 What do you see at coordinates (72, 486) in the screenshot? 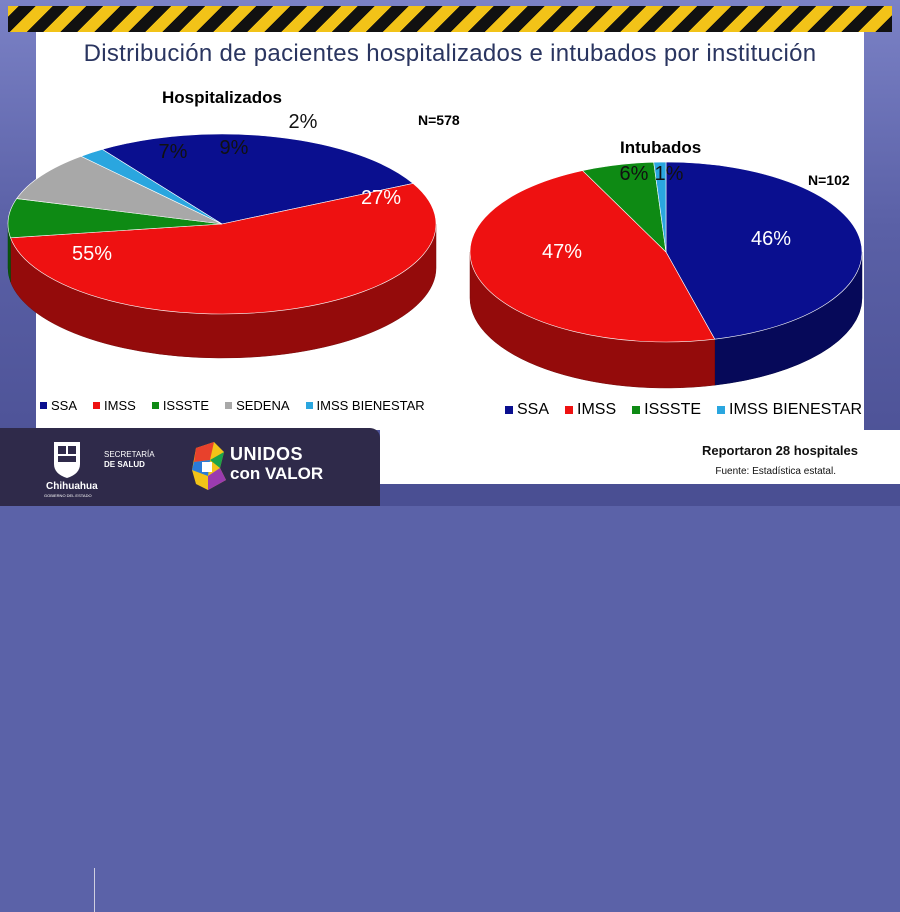
I see `gov-name: Chihuahua` at bounding box center [72, 486].